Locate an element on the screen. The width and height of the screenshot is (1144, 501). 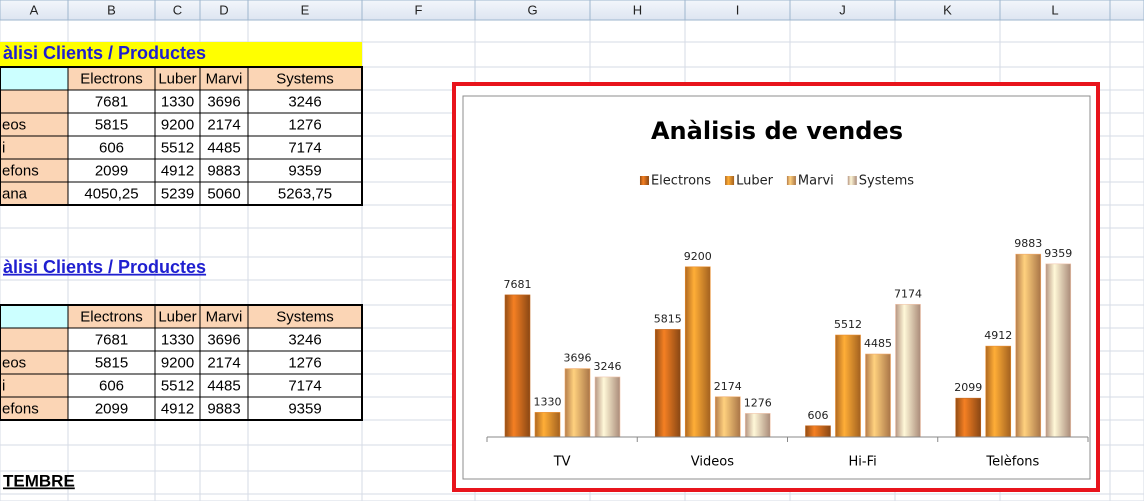
header-text: Electrons is located at coordinates (111, 316).